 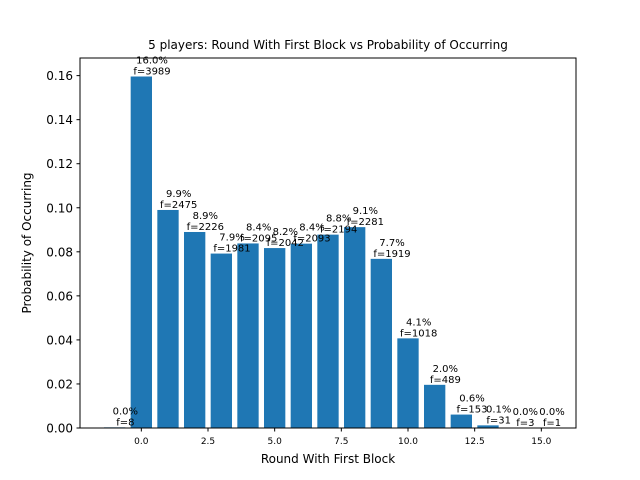 I want to click on bar-percent-label: 0.1%, so click(x=498, y=409).